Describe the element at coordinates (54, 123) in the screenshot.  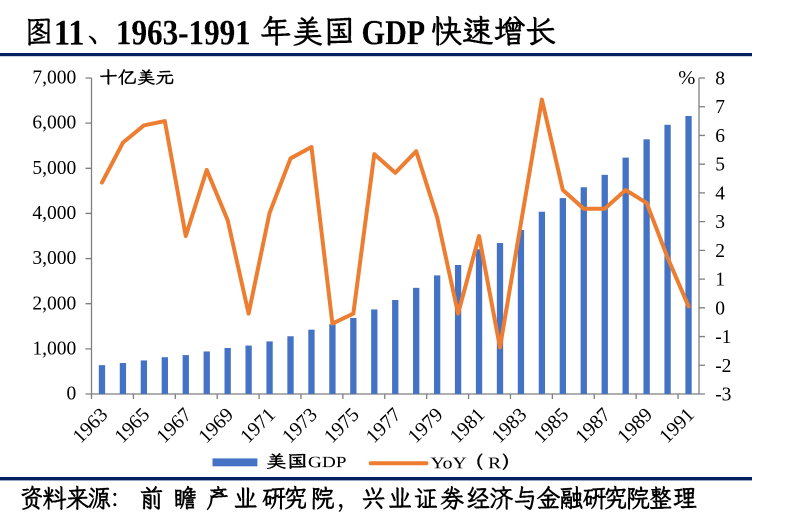
I see `svg-text: 6,000` at that location.